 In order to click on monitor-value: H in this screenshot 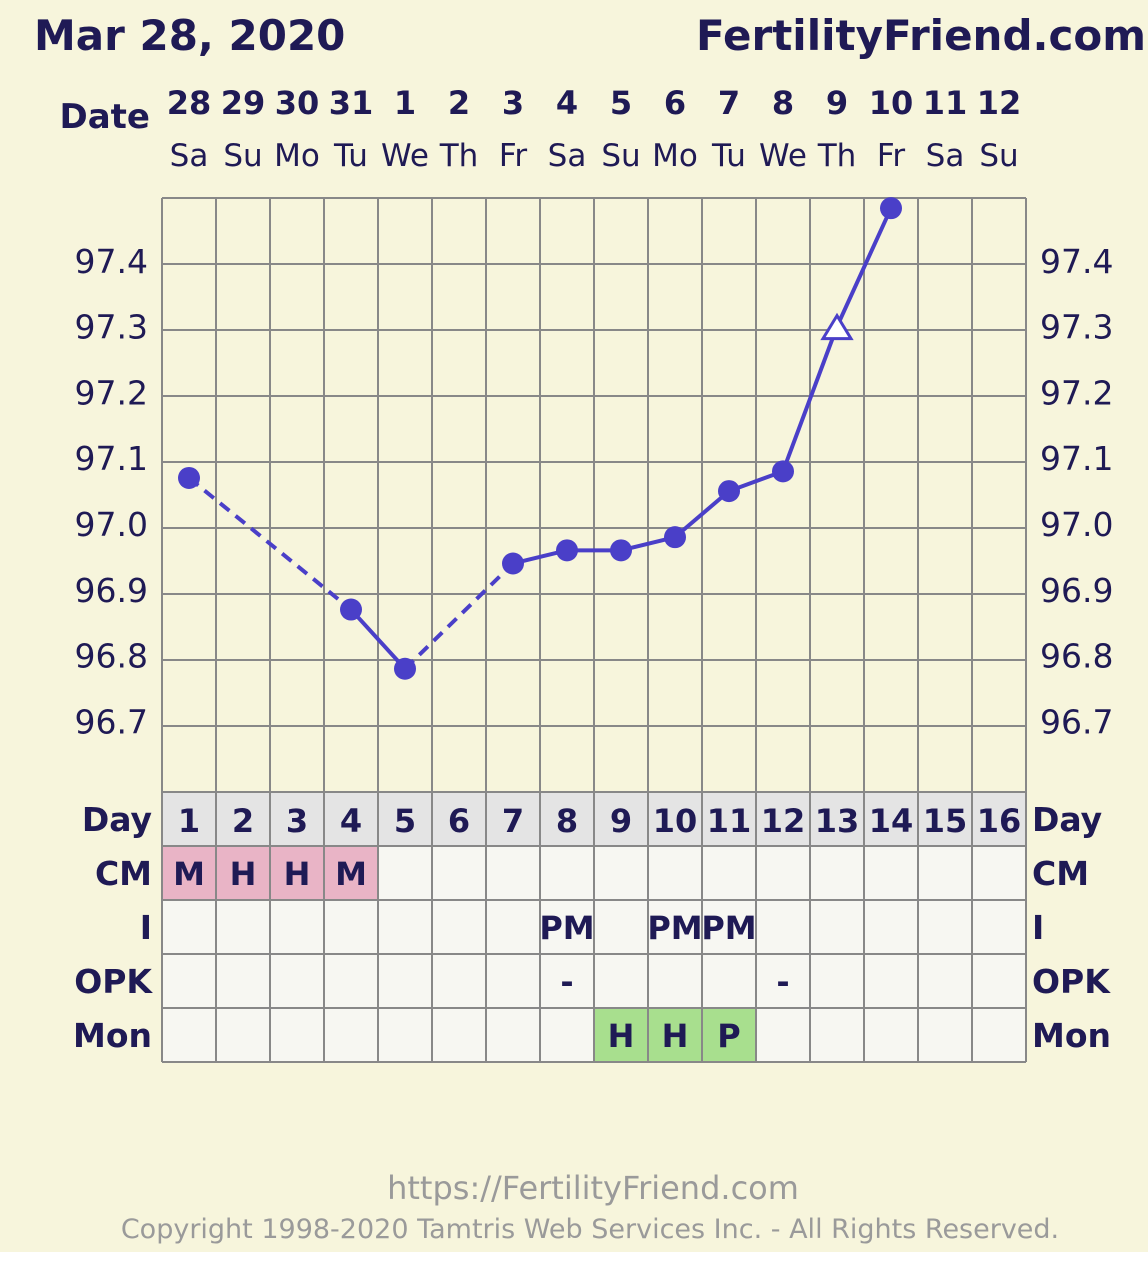, I will do `click(621, 1036)`.